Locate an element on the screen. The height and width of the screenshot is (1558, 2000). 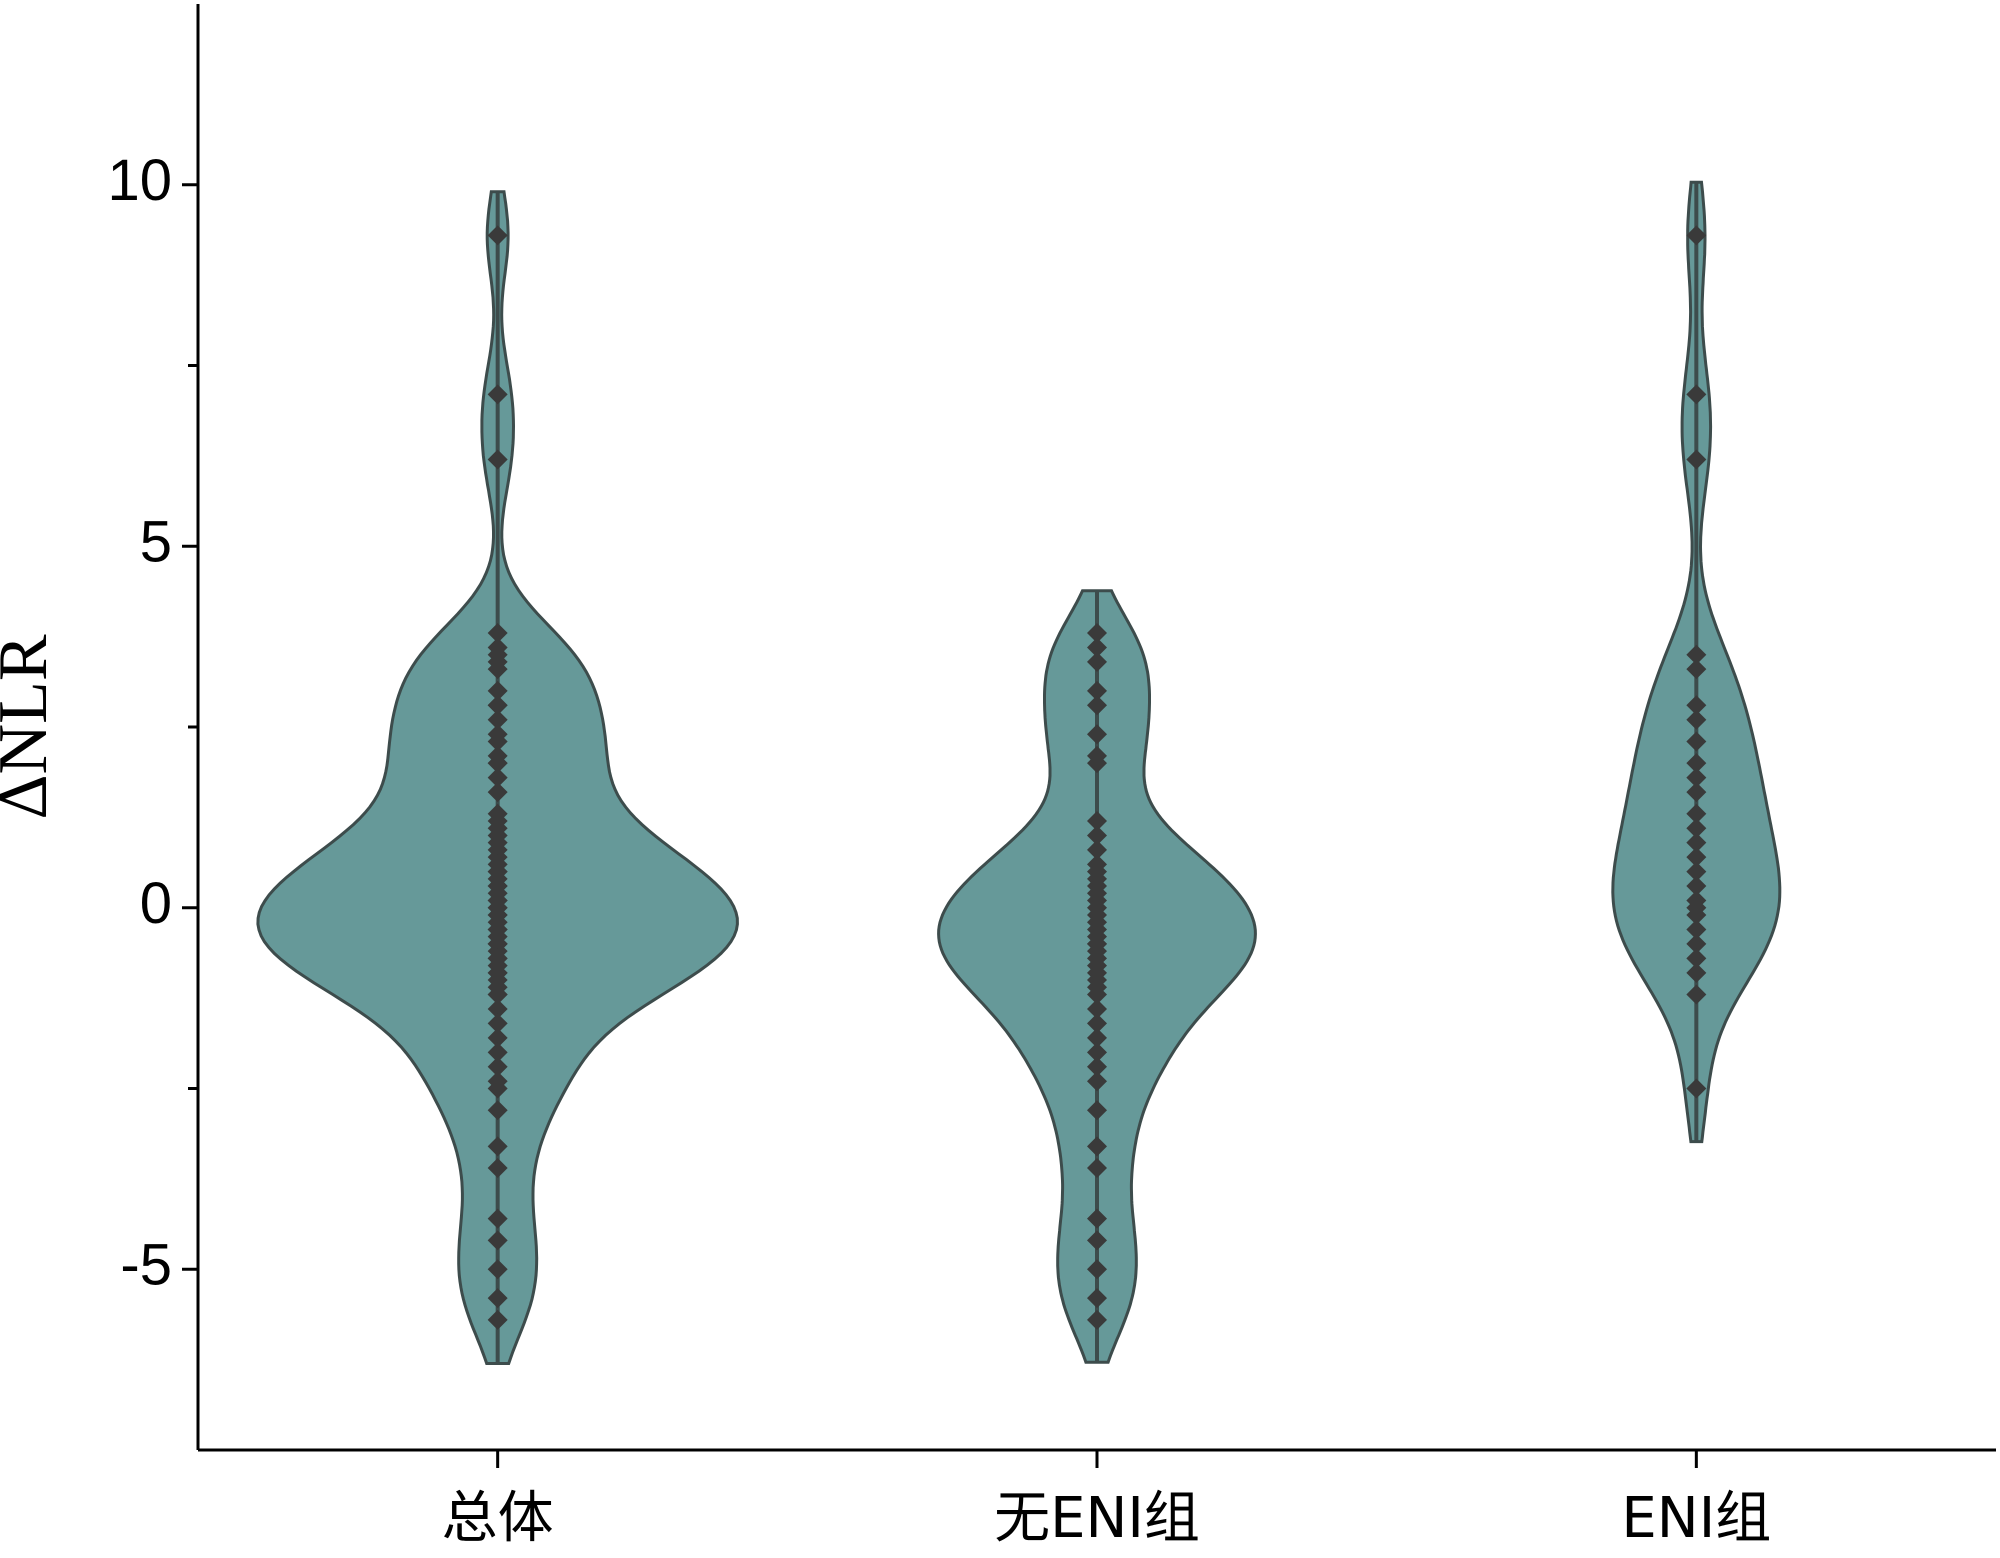
y-tick-label: 10 is located at coordinates (139, 180).